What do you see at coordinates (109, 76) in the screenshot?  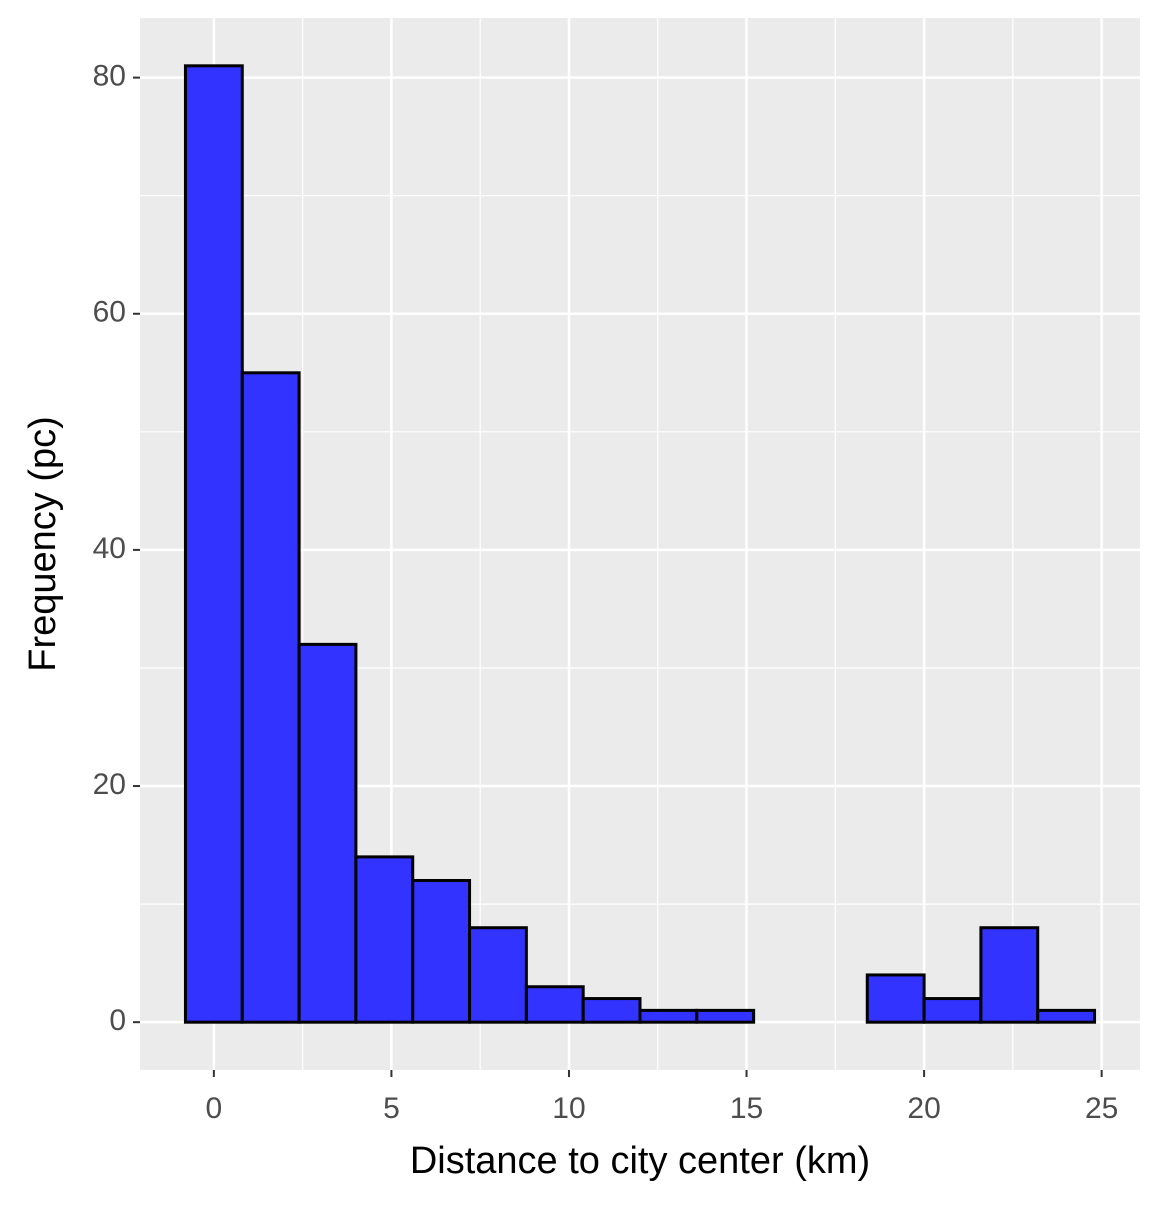 I see `y-tick-label: 80` at bounding box center [109, 76].